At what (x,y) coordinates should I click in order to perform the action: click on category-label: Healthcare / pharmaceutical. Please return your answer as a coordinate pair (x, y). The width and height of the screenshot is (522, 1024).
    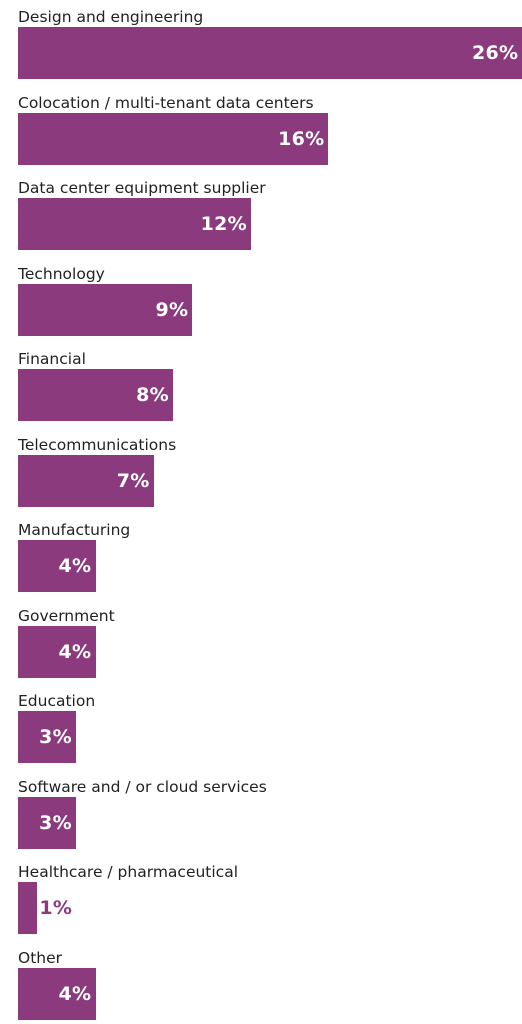
    Looking at the image, I should click on (128, 872).